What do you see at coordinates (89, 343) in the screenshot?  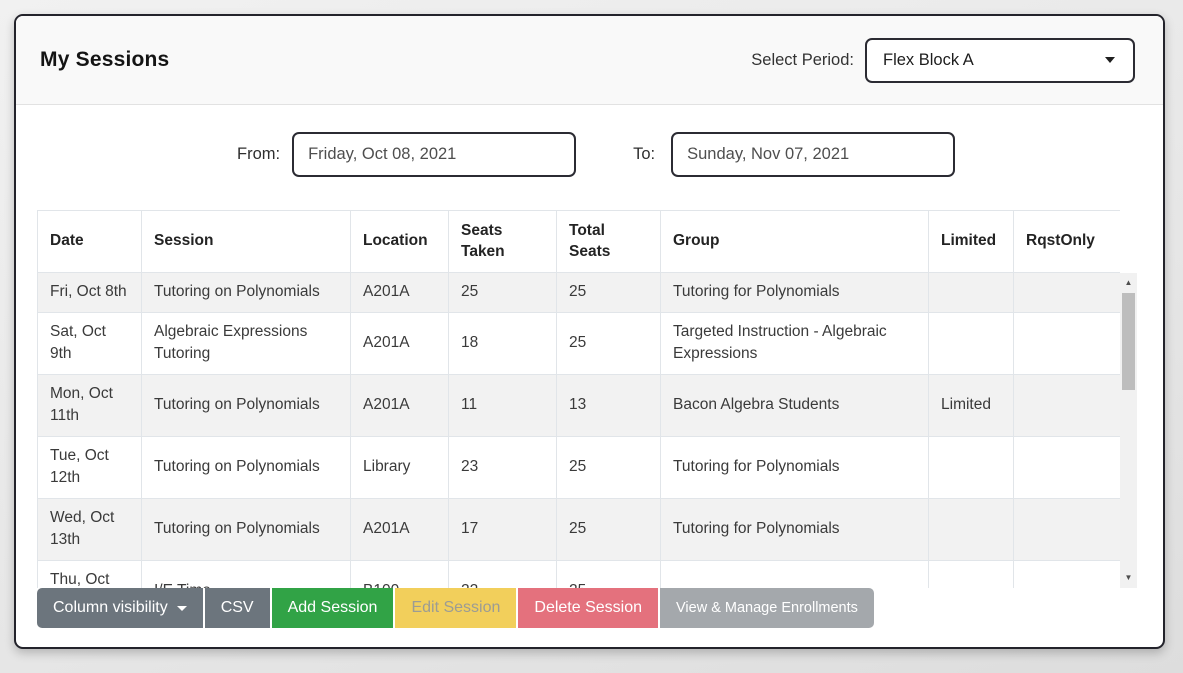 I see `cell-date: Sat, Oct 9th` at bounding box center [89, 343].